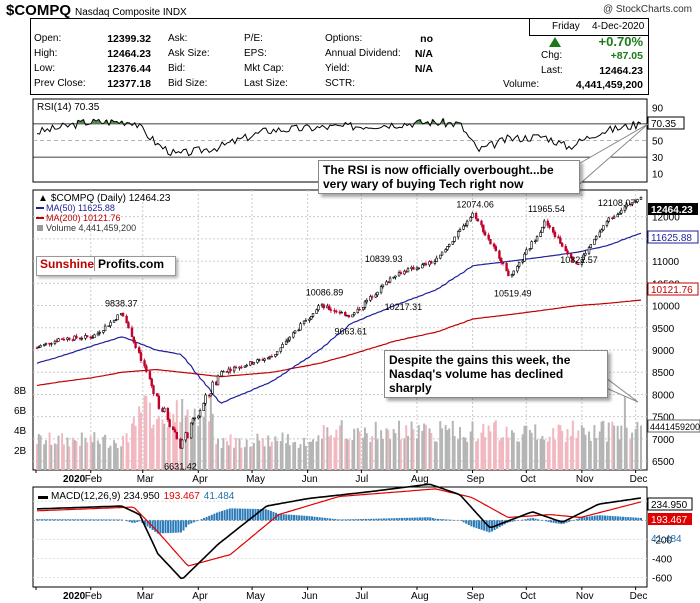  I want to click on watermark: @ StockCharts.com, so click(647, 9).